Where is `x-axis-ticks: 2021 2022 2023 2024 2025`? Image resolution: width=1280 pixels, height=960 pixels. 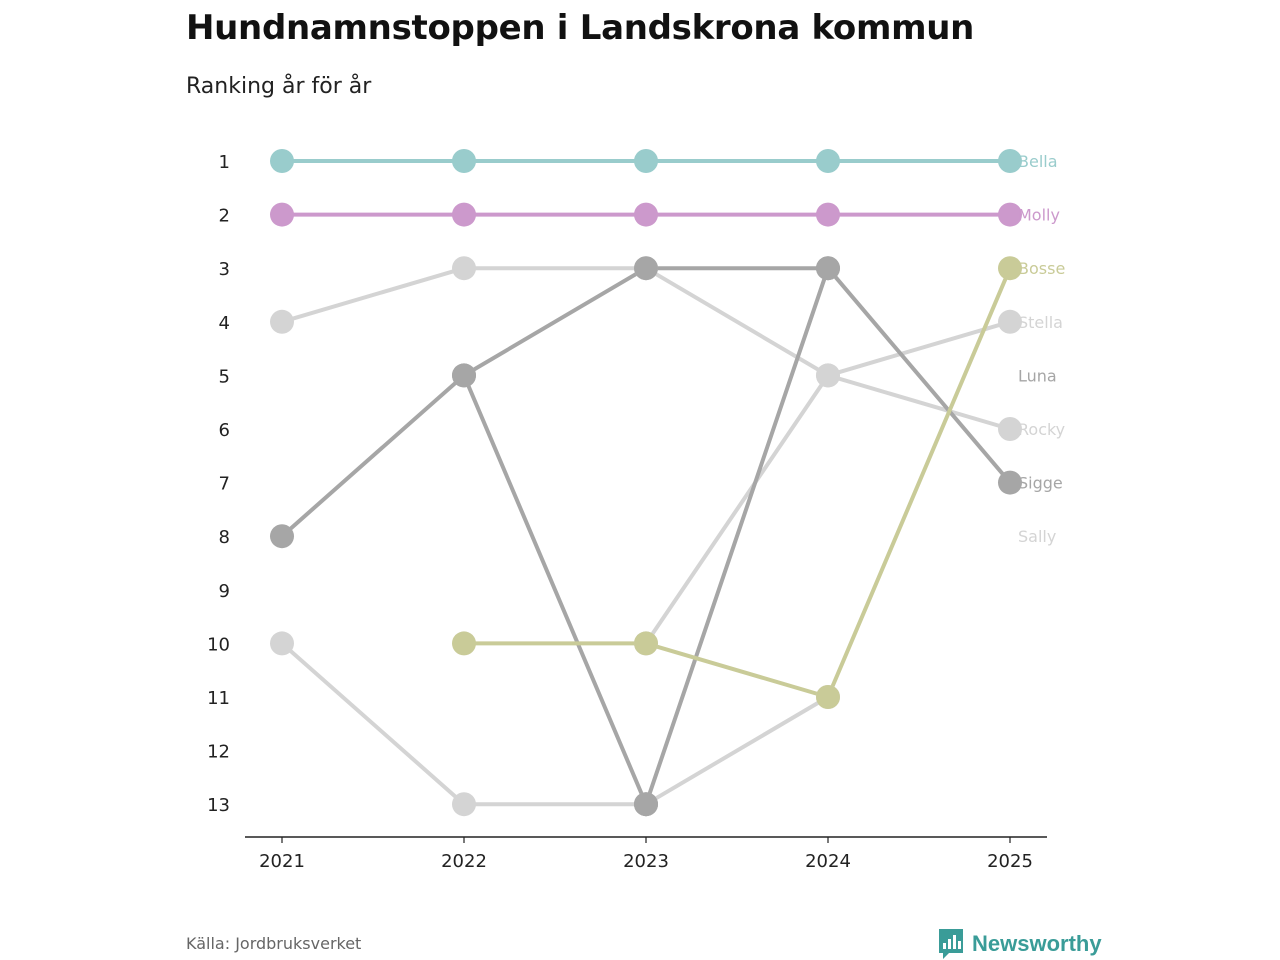 x-axis-ticks: 2021 2022 2023 2024 2025 is located at coordinates (646, 854).